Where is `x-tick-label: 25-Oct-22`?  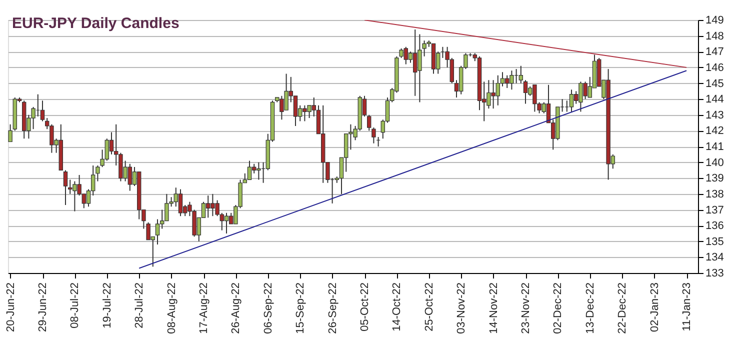
x-tick-label: 25-Oct-22 is located at coordinates (429, 307).